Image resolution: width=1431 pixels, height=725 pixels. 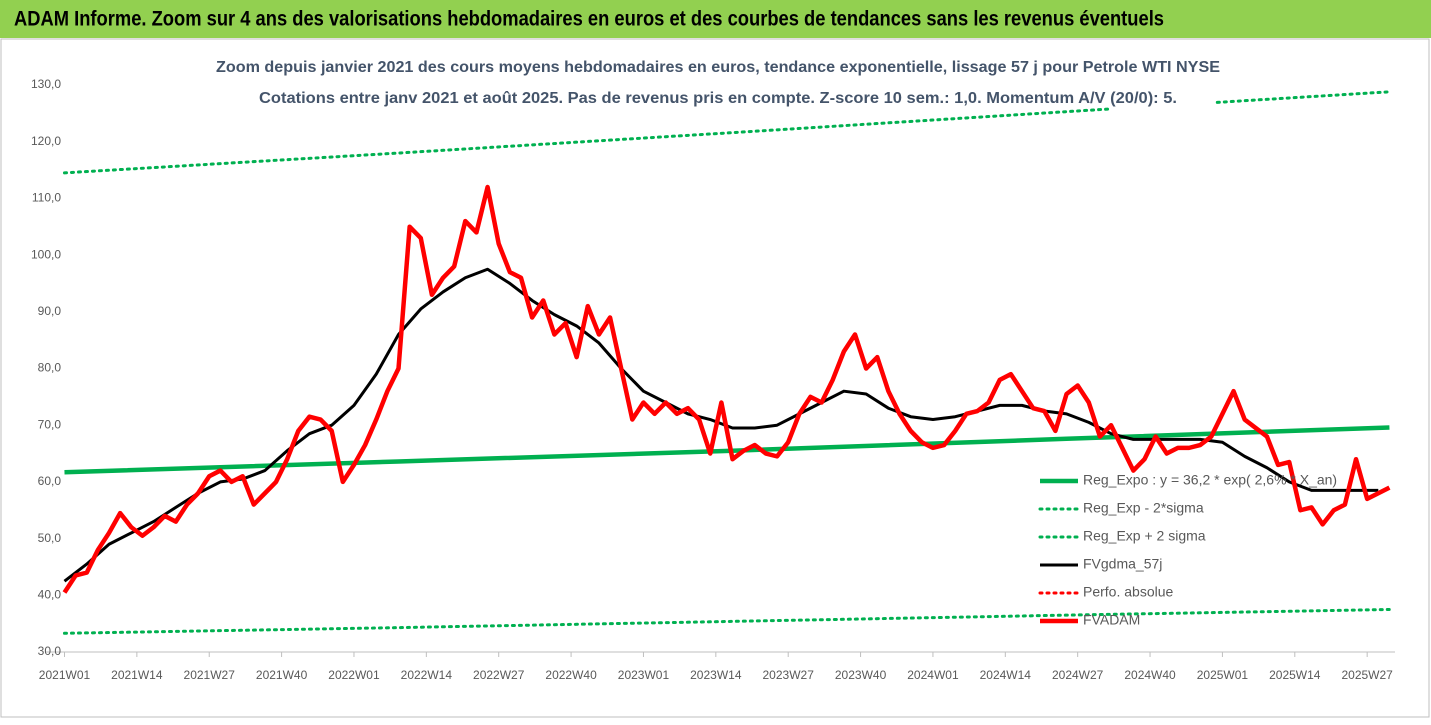 I want to click on x-tick-label: 2024W40, so click(x=1150, y=675).